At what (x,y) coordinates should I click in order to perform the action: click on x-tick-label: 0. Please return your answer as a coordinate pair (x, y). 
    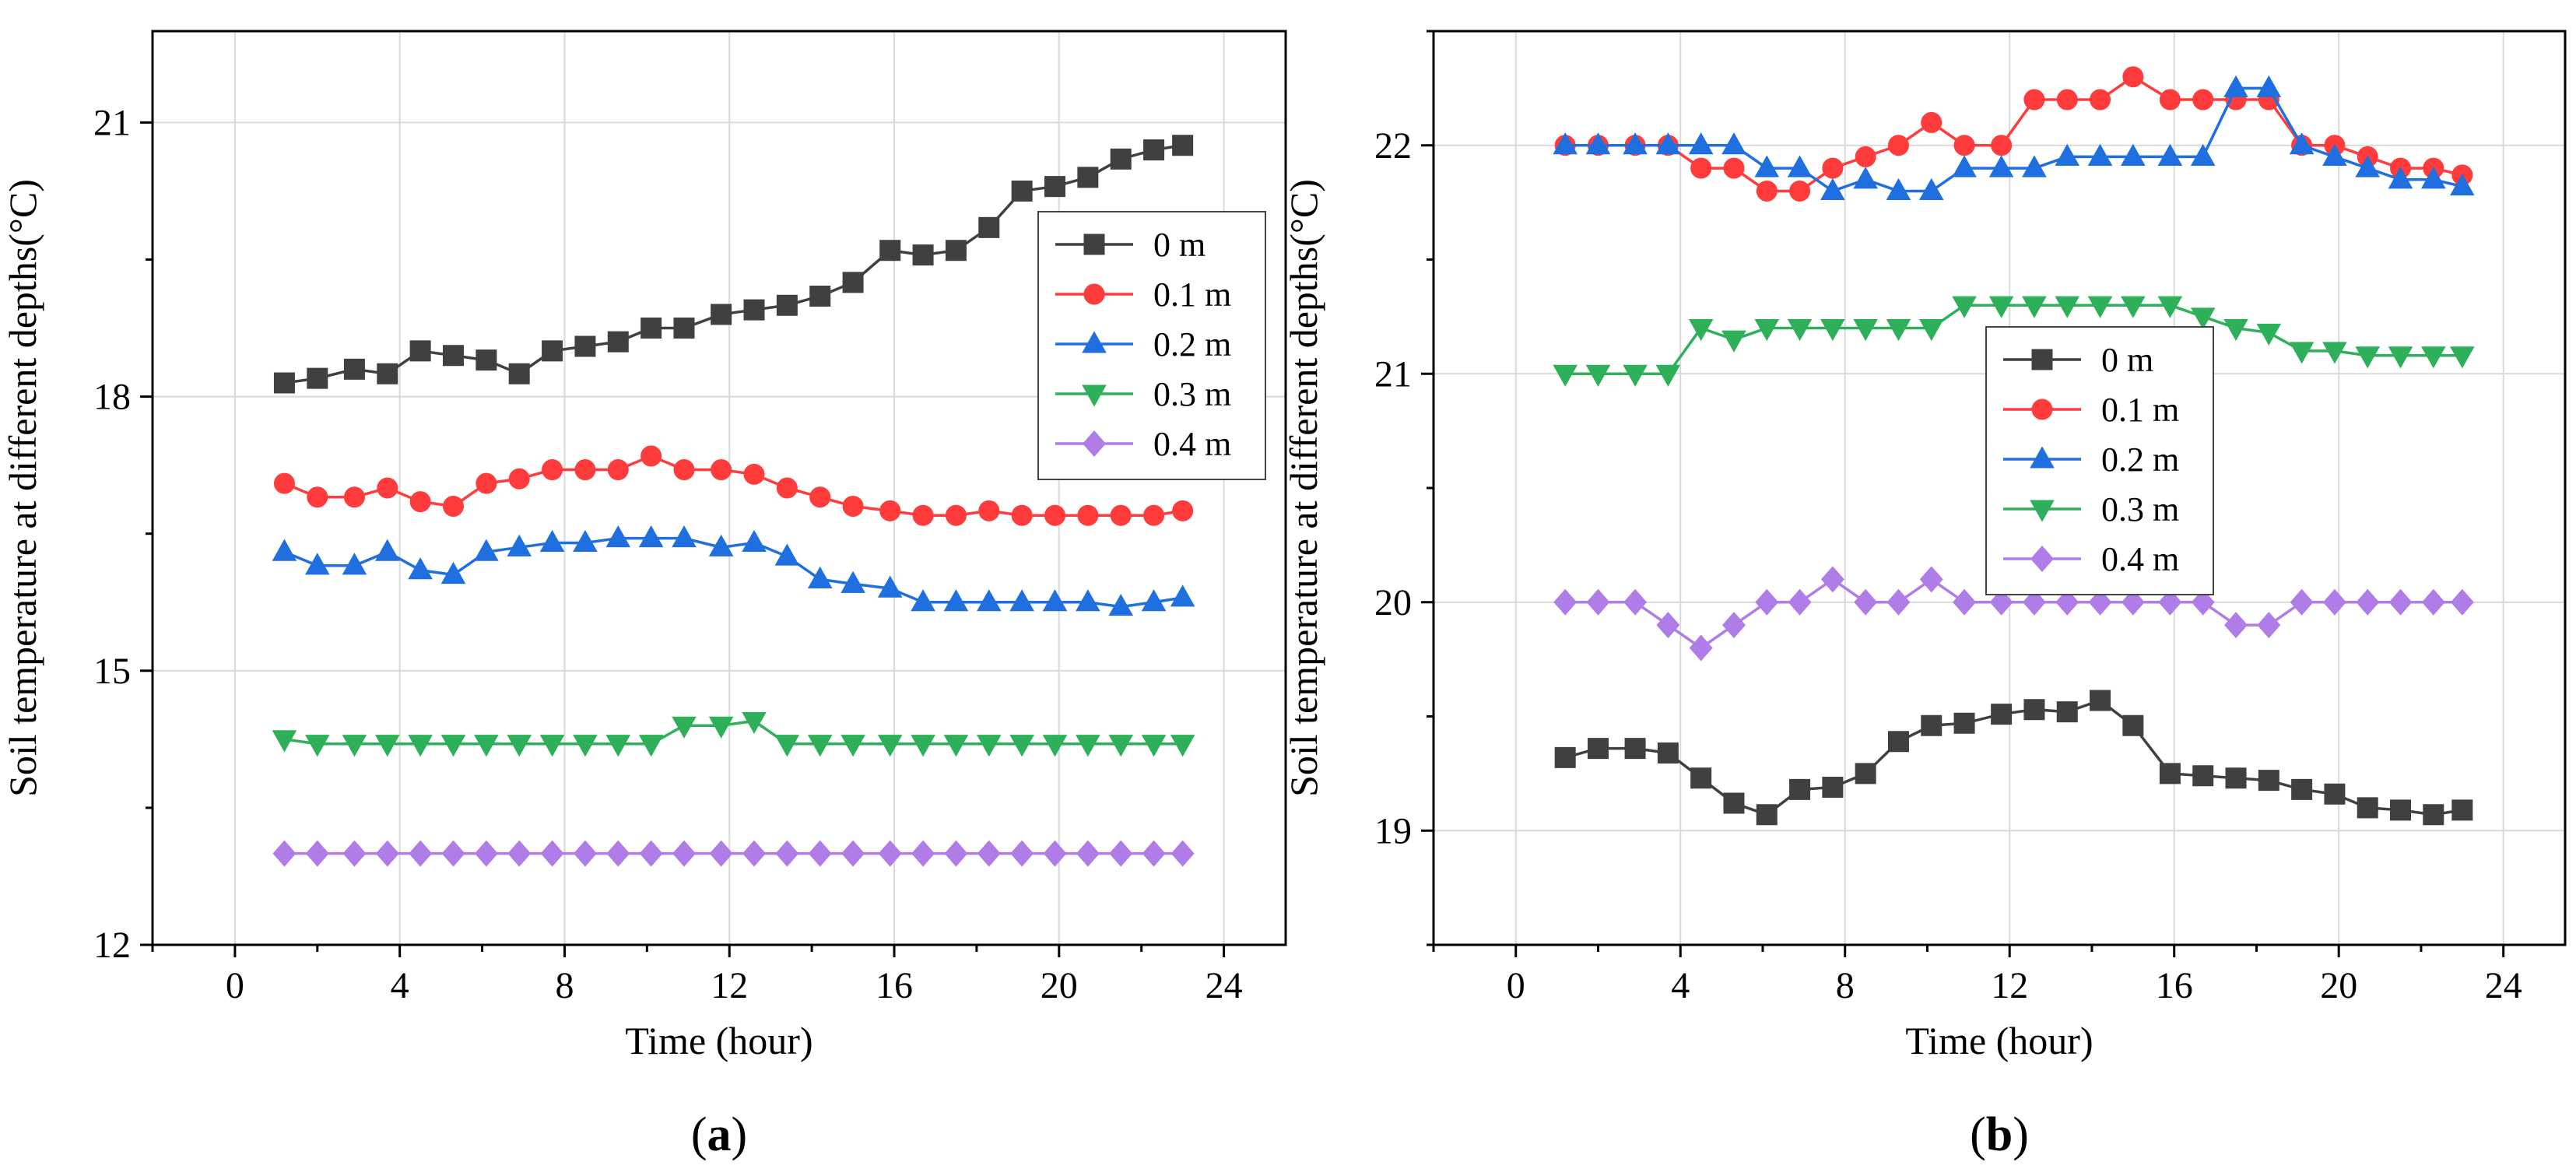
    Looking at the image, I should click on (235, 985).